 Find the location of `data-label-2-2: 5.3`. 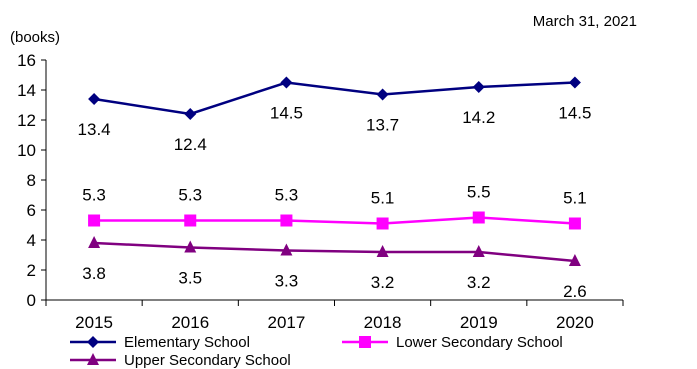

data-label-2-2: 5.3 is located at coordinates (190, 195).